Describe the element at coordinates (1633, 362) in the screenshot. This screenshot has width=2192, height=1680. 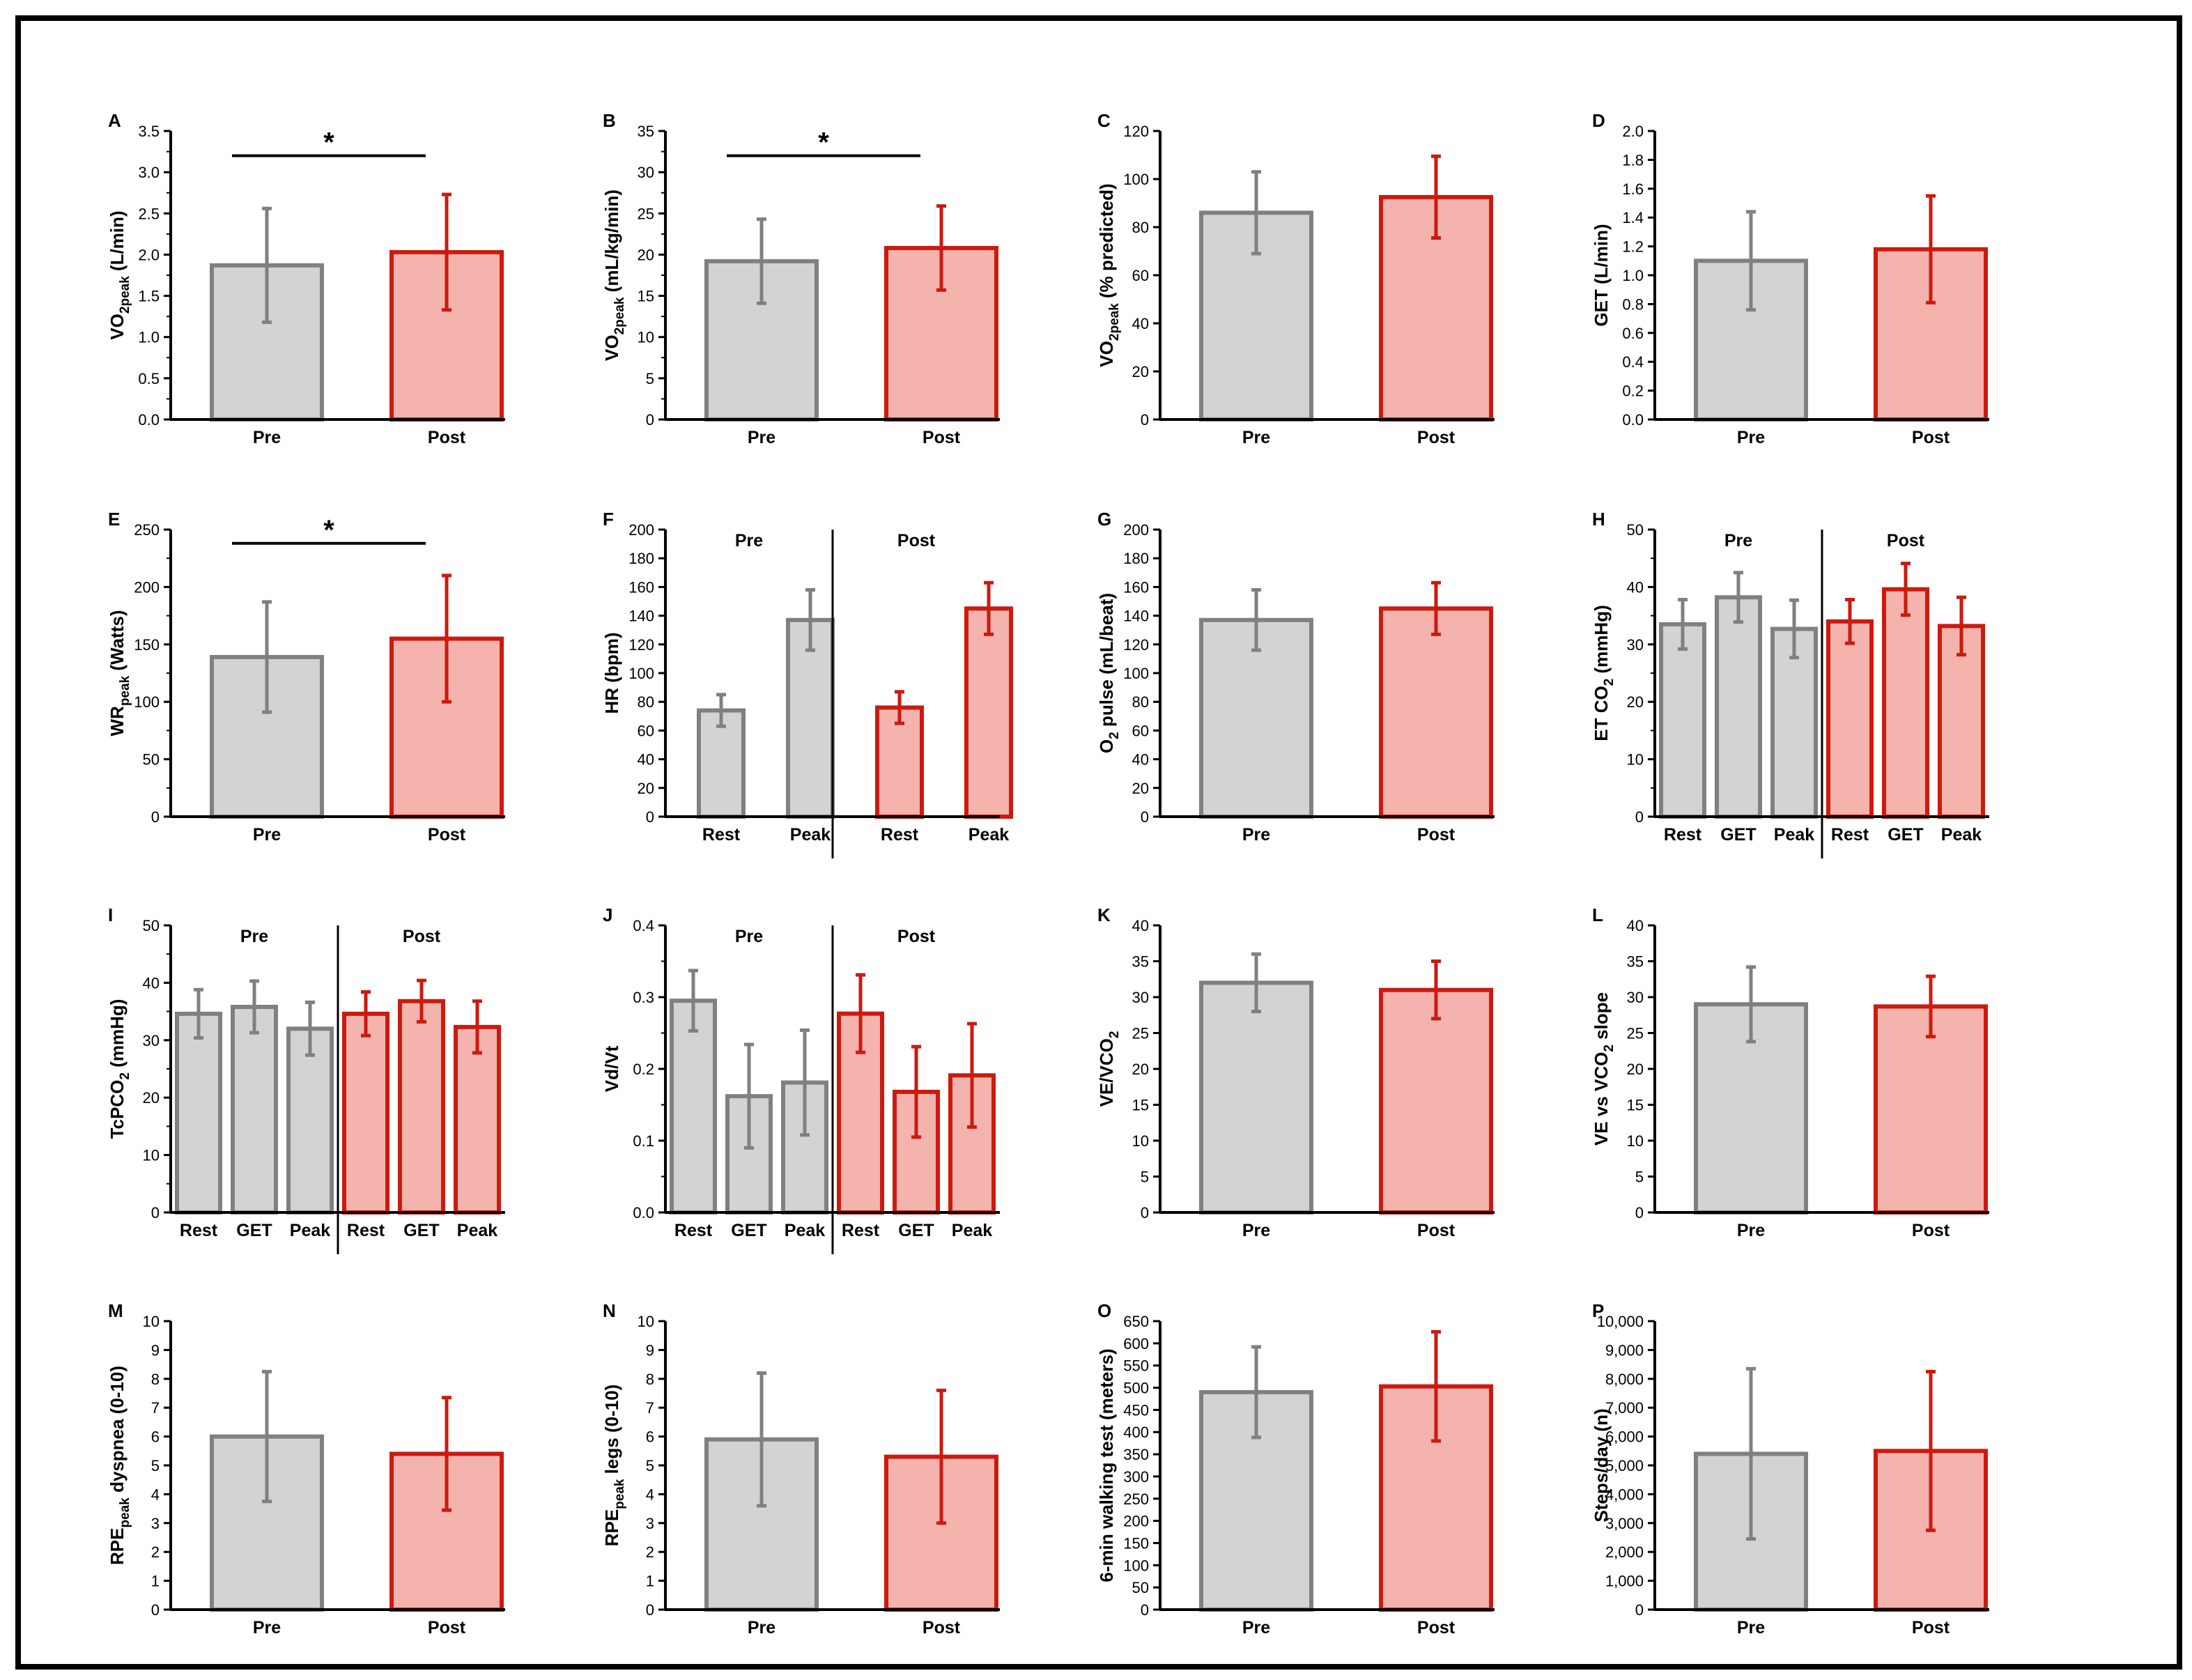
I see `panel-d-ytick-label: 0.4` at that location.